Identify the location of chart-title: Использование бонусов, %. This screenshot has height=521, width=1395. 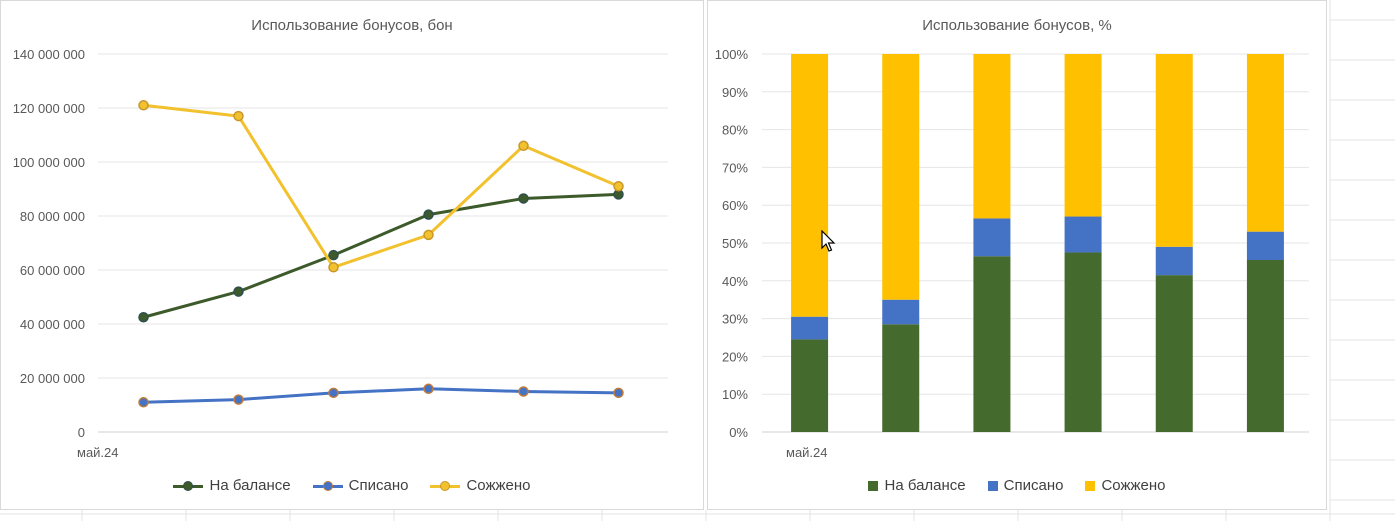
(1017, 25).